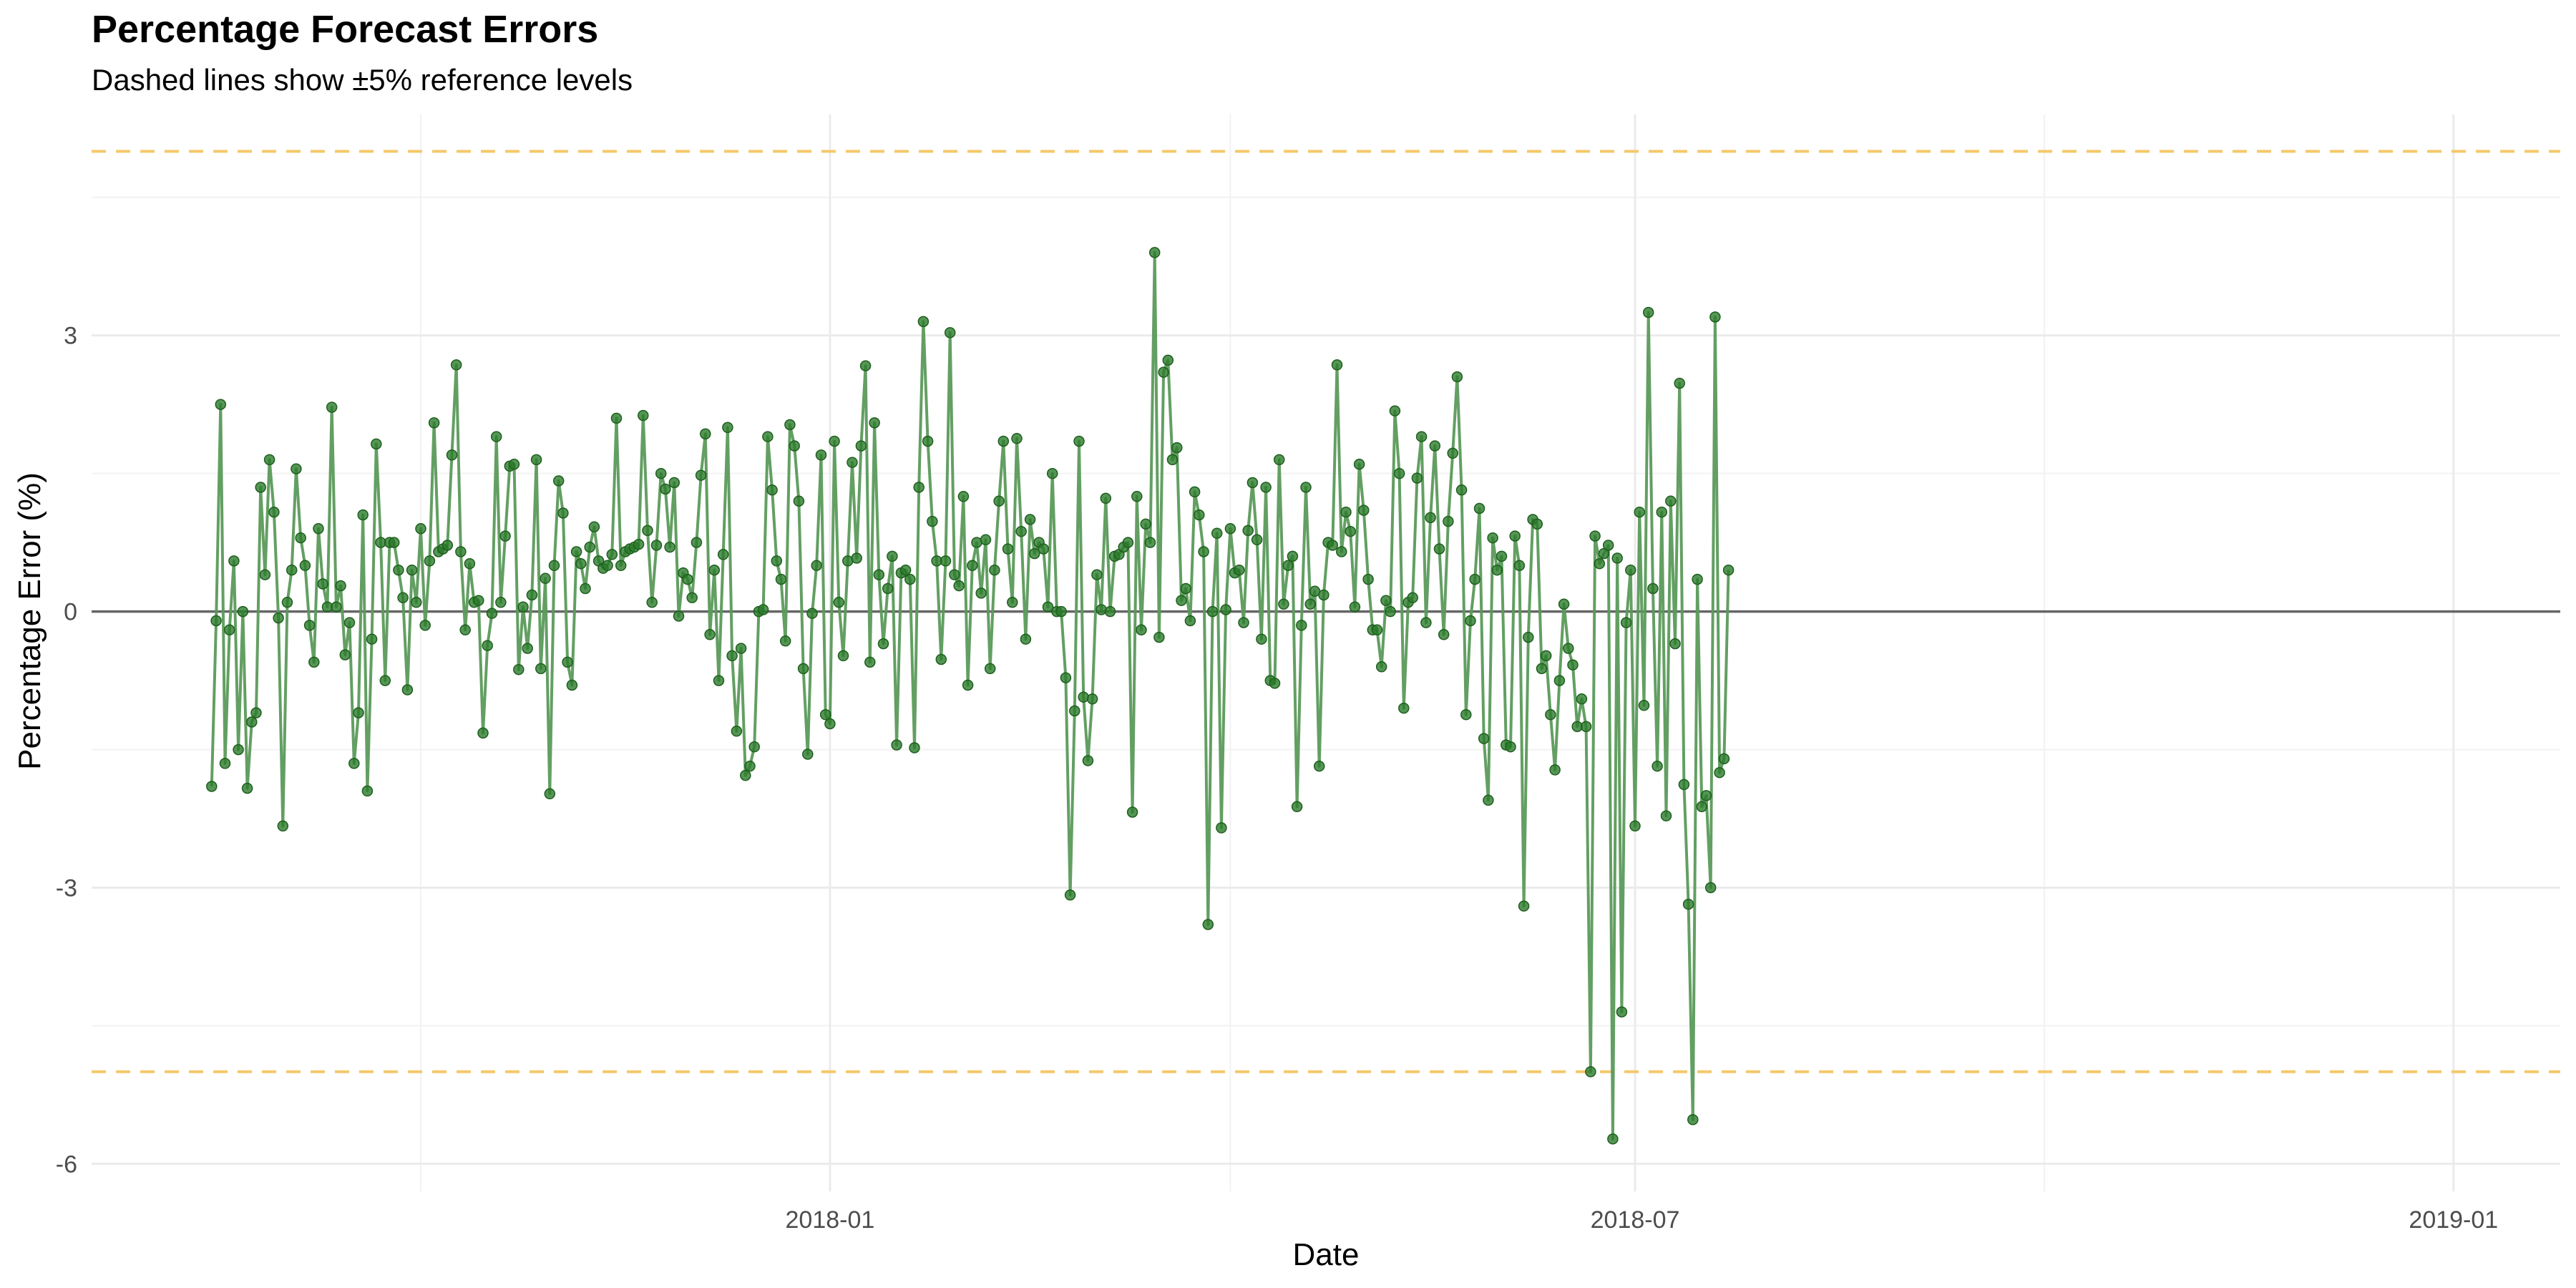 This screenshot has height=1288, width=2576. I want to click on y-tick-label: 0, so click(70, 612).